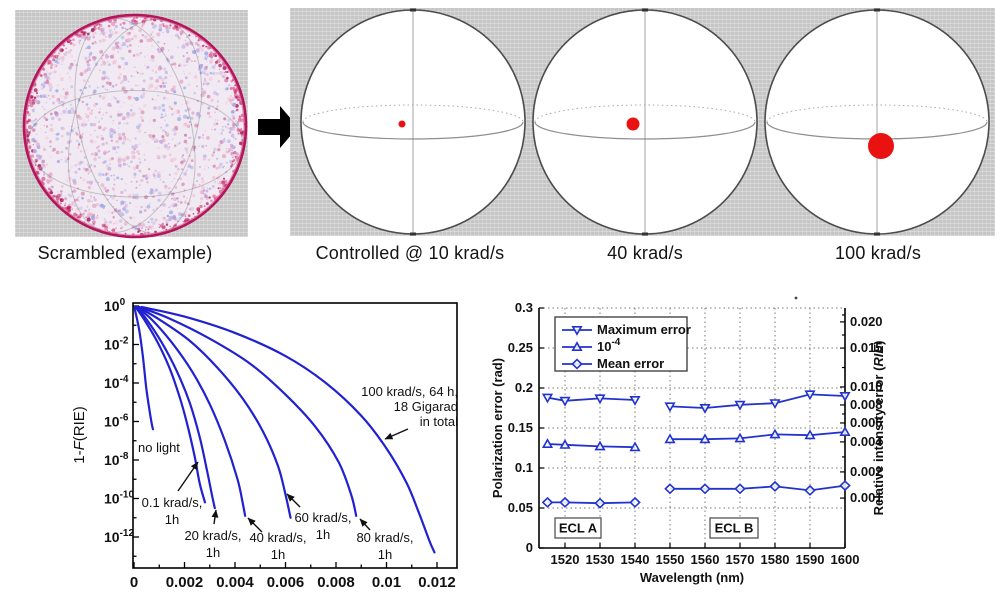 This screenshot has width=1000, height=604. What do you see at coordinates (670, 559) in the screenshot?
I see `svg-text: 1550` at bounding box center [670, 559].